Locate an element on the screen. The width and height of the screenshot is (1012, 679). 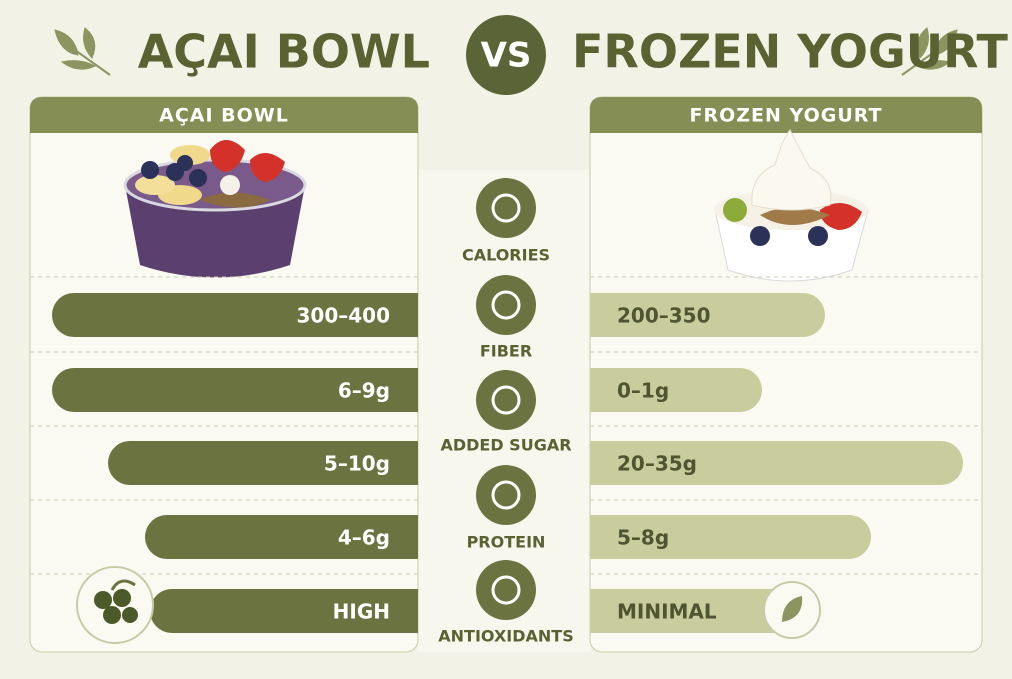
right-value: MINIMAL is located at coordinates (667, 612).